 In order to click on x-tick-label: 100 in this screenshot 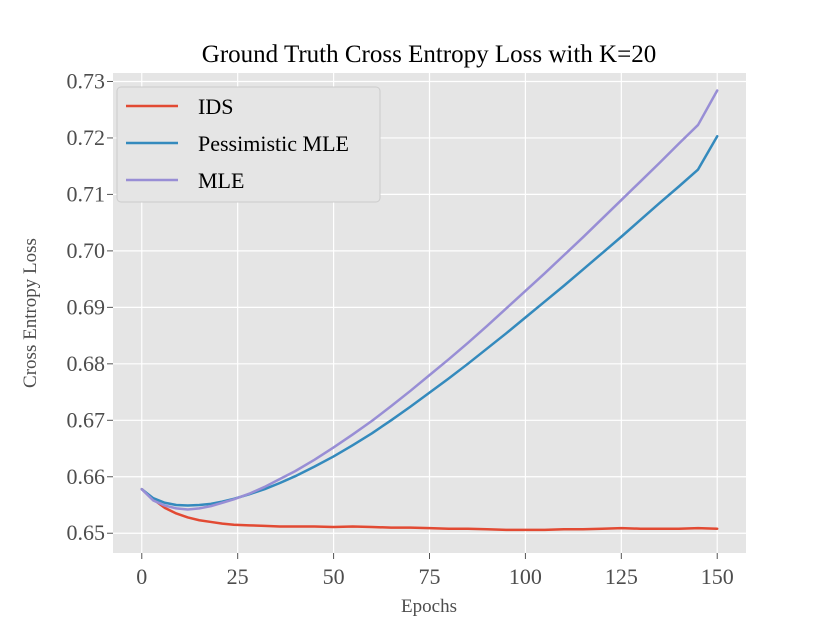, I will do `click(525, 576)`.